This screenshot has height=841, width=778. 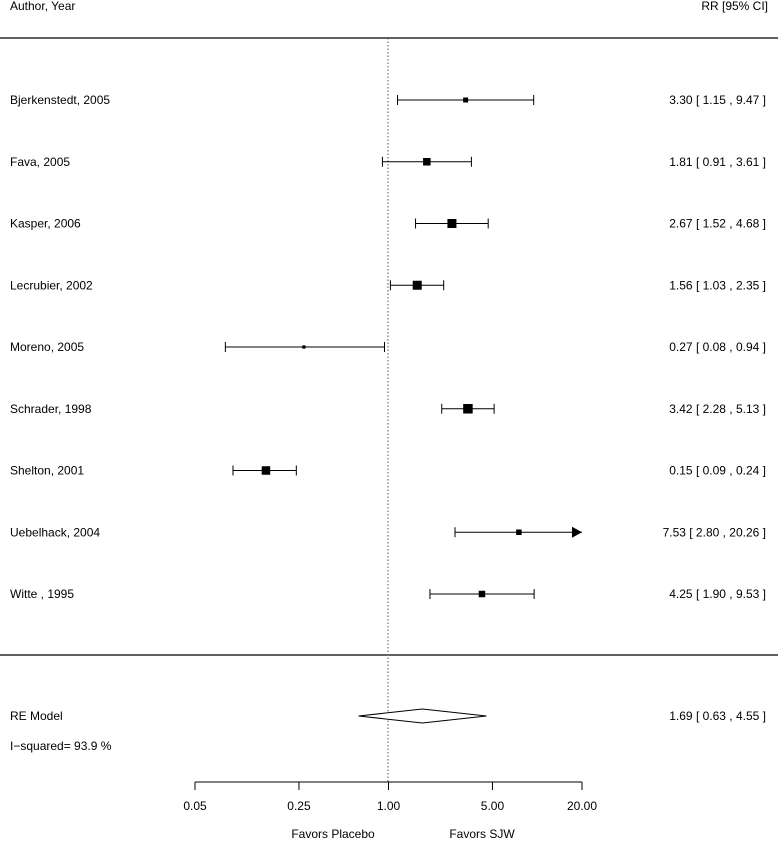 What do you see at coordinates (482, 834) in the screenshot?
I see `favors-right-label: Favors SJW` at bounding box center [482, 834].